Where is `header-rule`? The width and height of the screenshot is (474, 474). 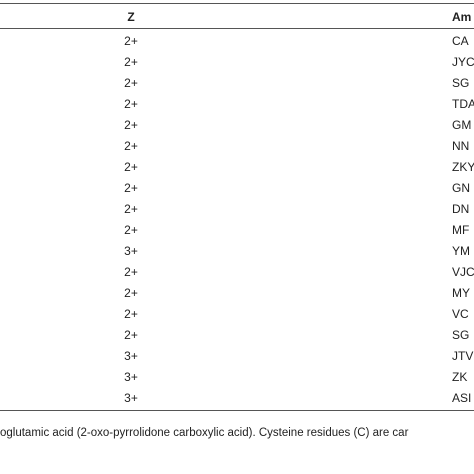 header-rule is located at coordinates (237, 28).